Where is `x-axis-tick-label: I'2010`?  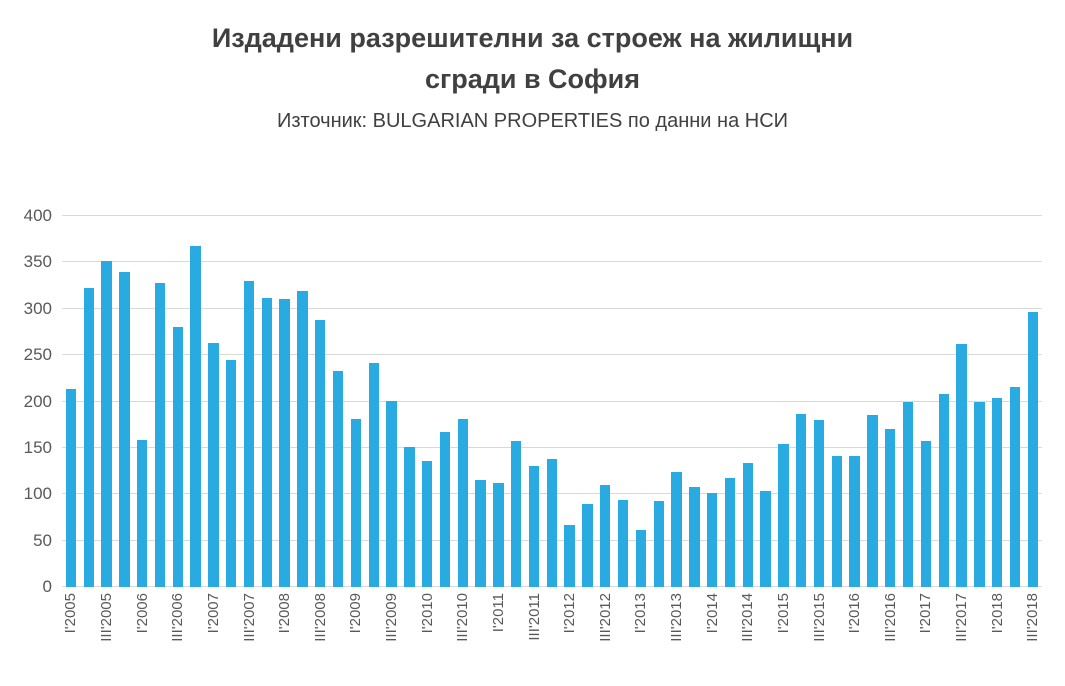 x-axis-tick-label: I'2010 is located at coordinates (427, 613).